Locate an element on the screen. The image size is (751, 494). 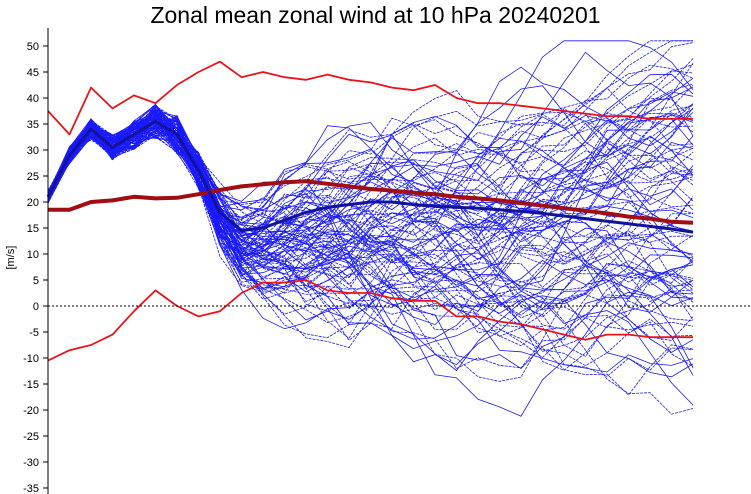
y-tick-label: -10 is located at coordinates (31, 359).